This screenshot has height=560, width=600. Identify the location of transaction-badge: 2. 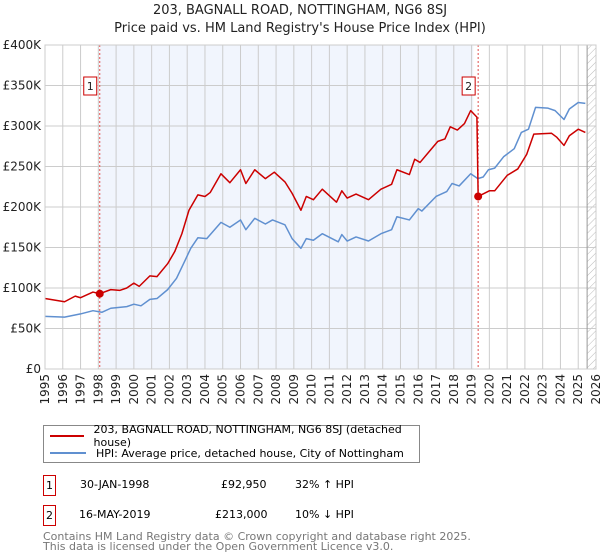
(49, 515).